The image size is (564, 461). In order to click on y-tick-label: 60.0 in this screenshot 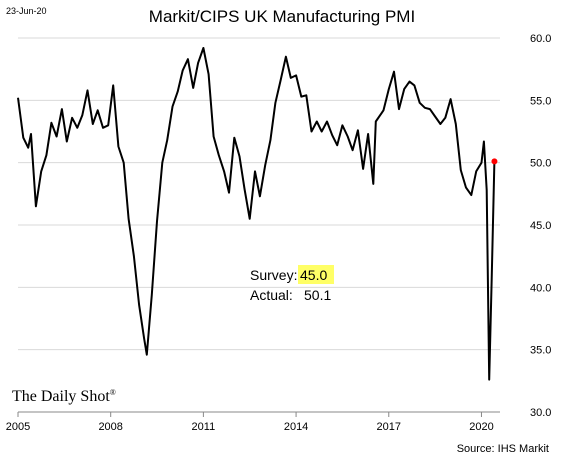, I will do `click(540, 39)`.